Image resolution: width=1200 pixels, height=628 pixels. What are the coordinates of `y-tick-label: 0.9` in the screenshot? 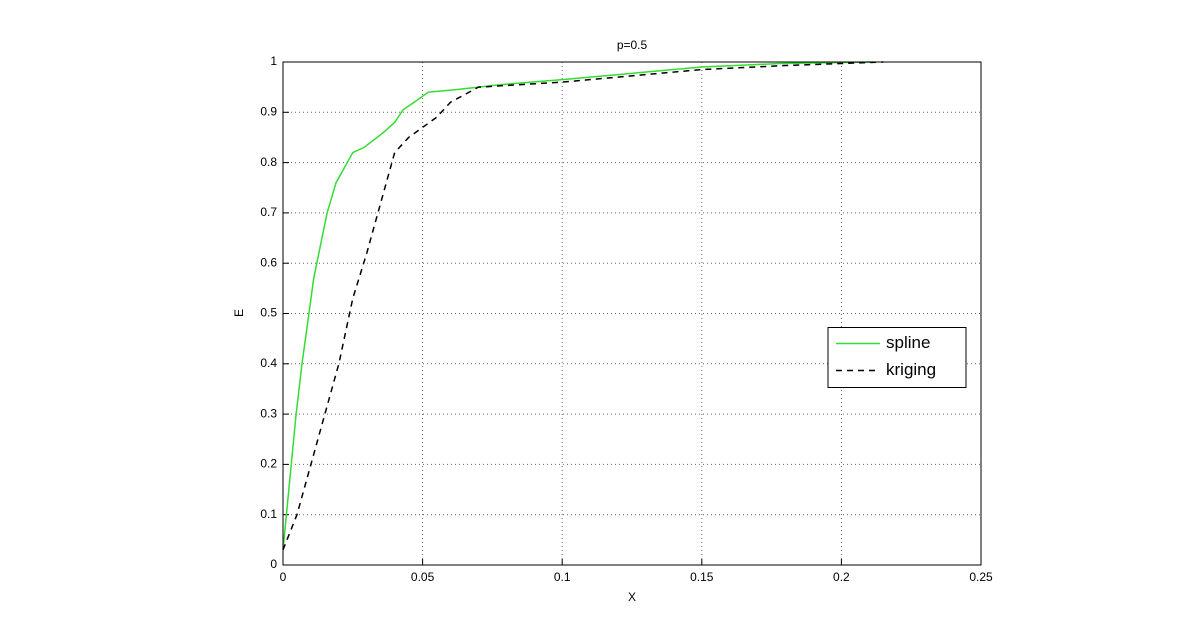 It's located at (268, 111).